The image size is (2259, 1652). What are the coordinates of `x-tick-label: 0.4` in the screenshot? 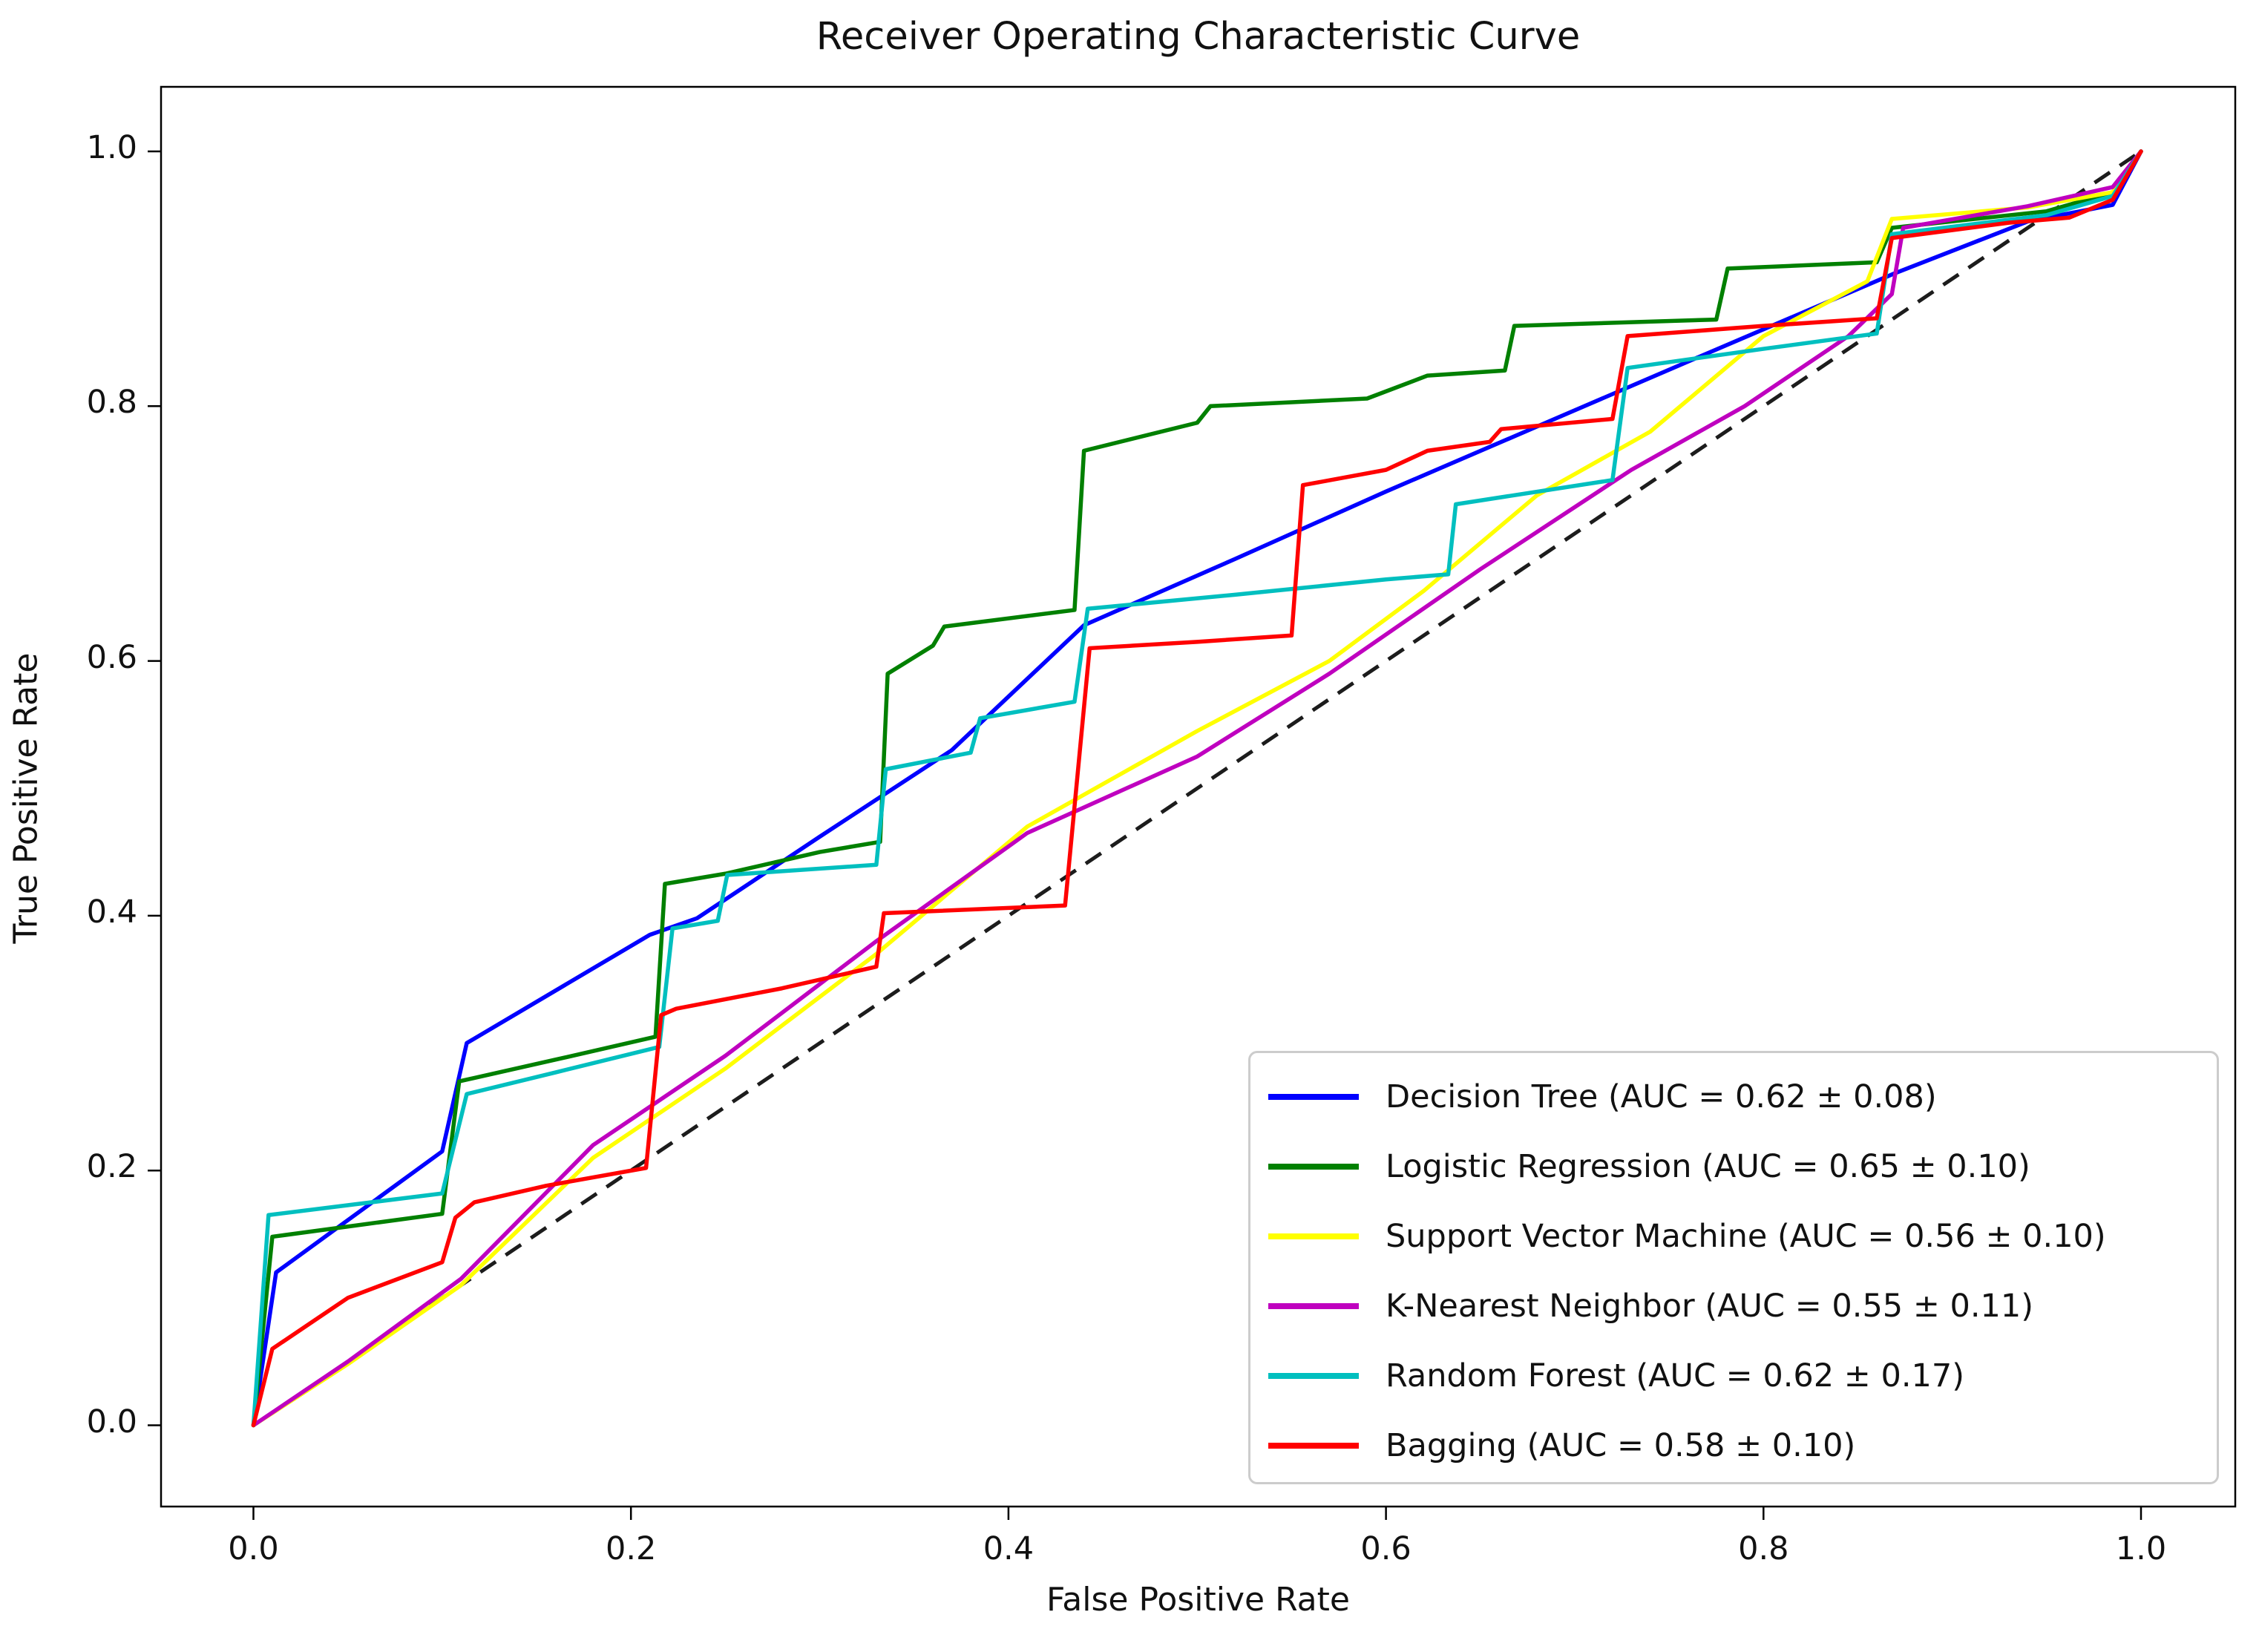 It's located at (1009, 1548).